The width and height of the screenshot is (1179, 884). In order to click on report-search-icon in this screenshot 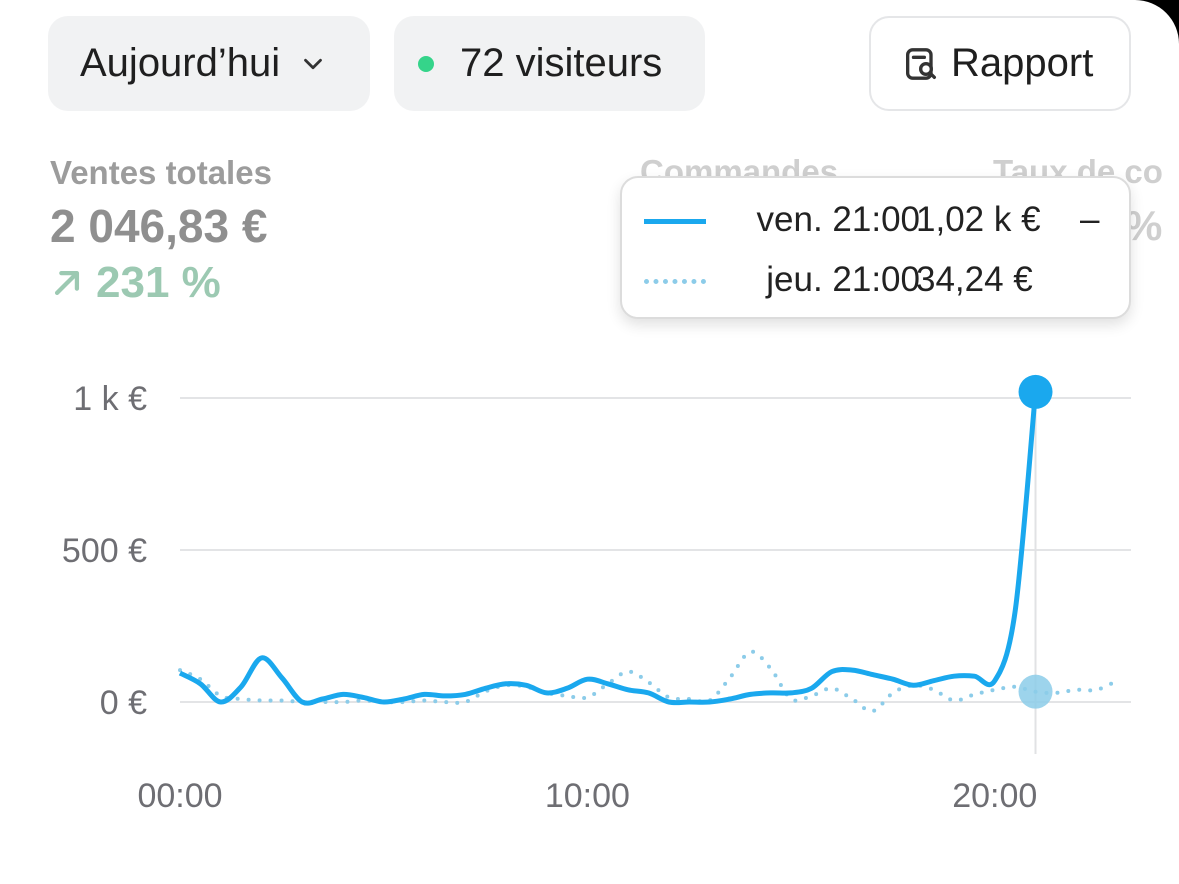, I will do `click(921, 63)`.